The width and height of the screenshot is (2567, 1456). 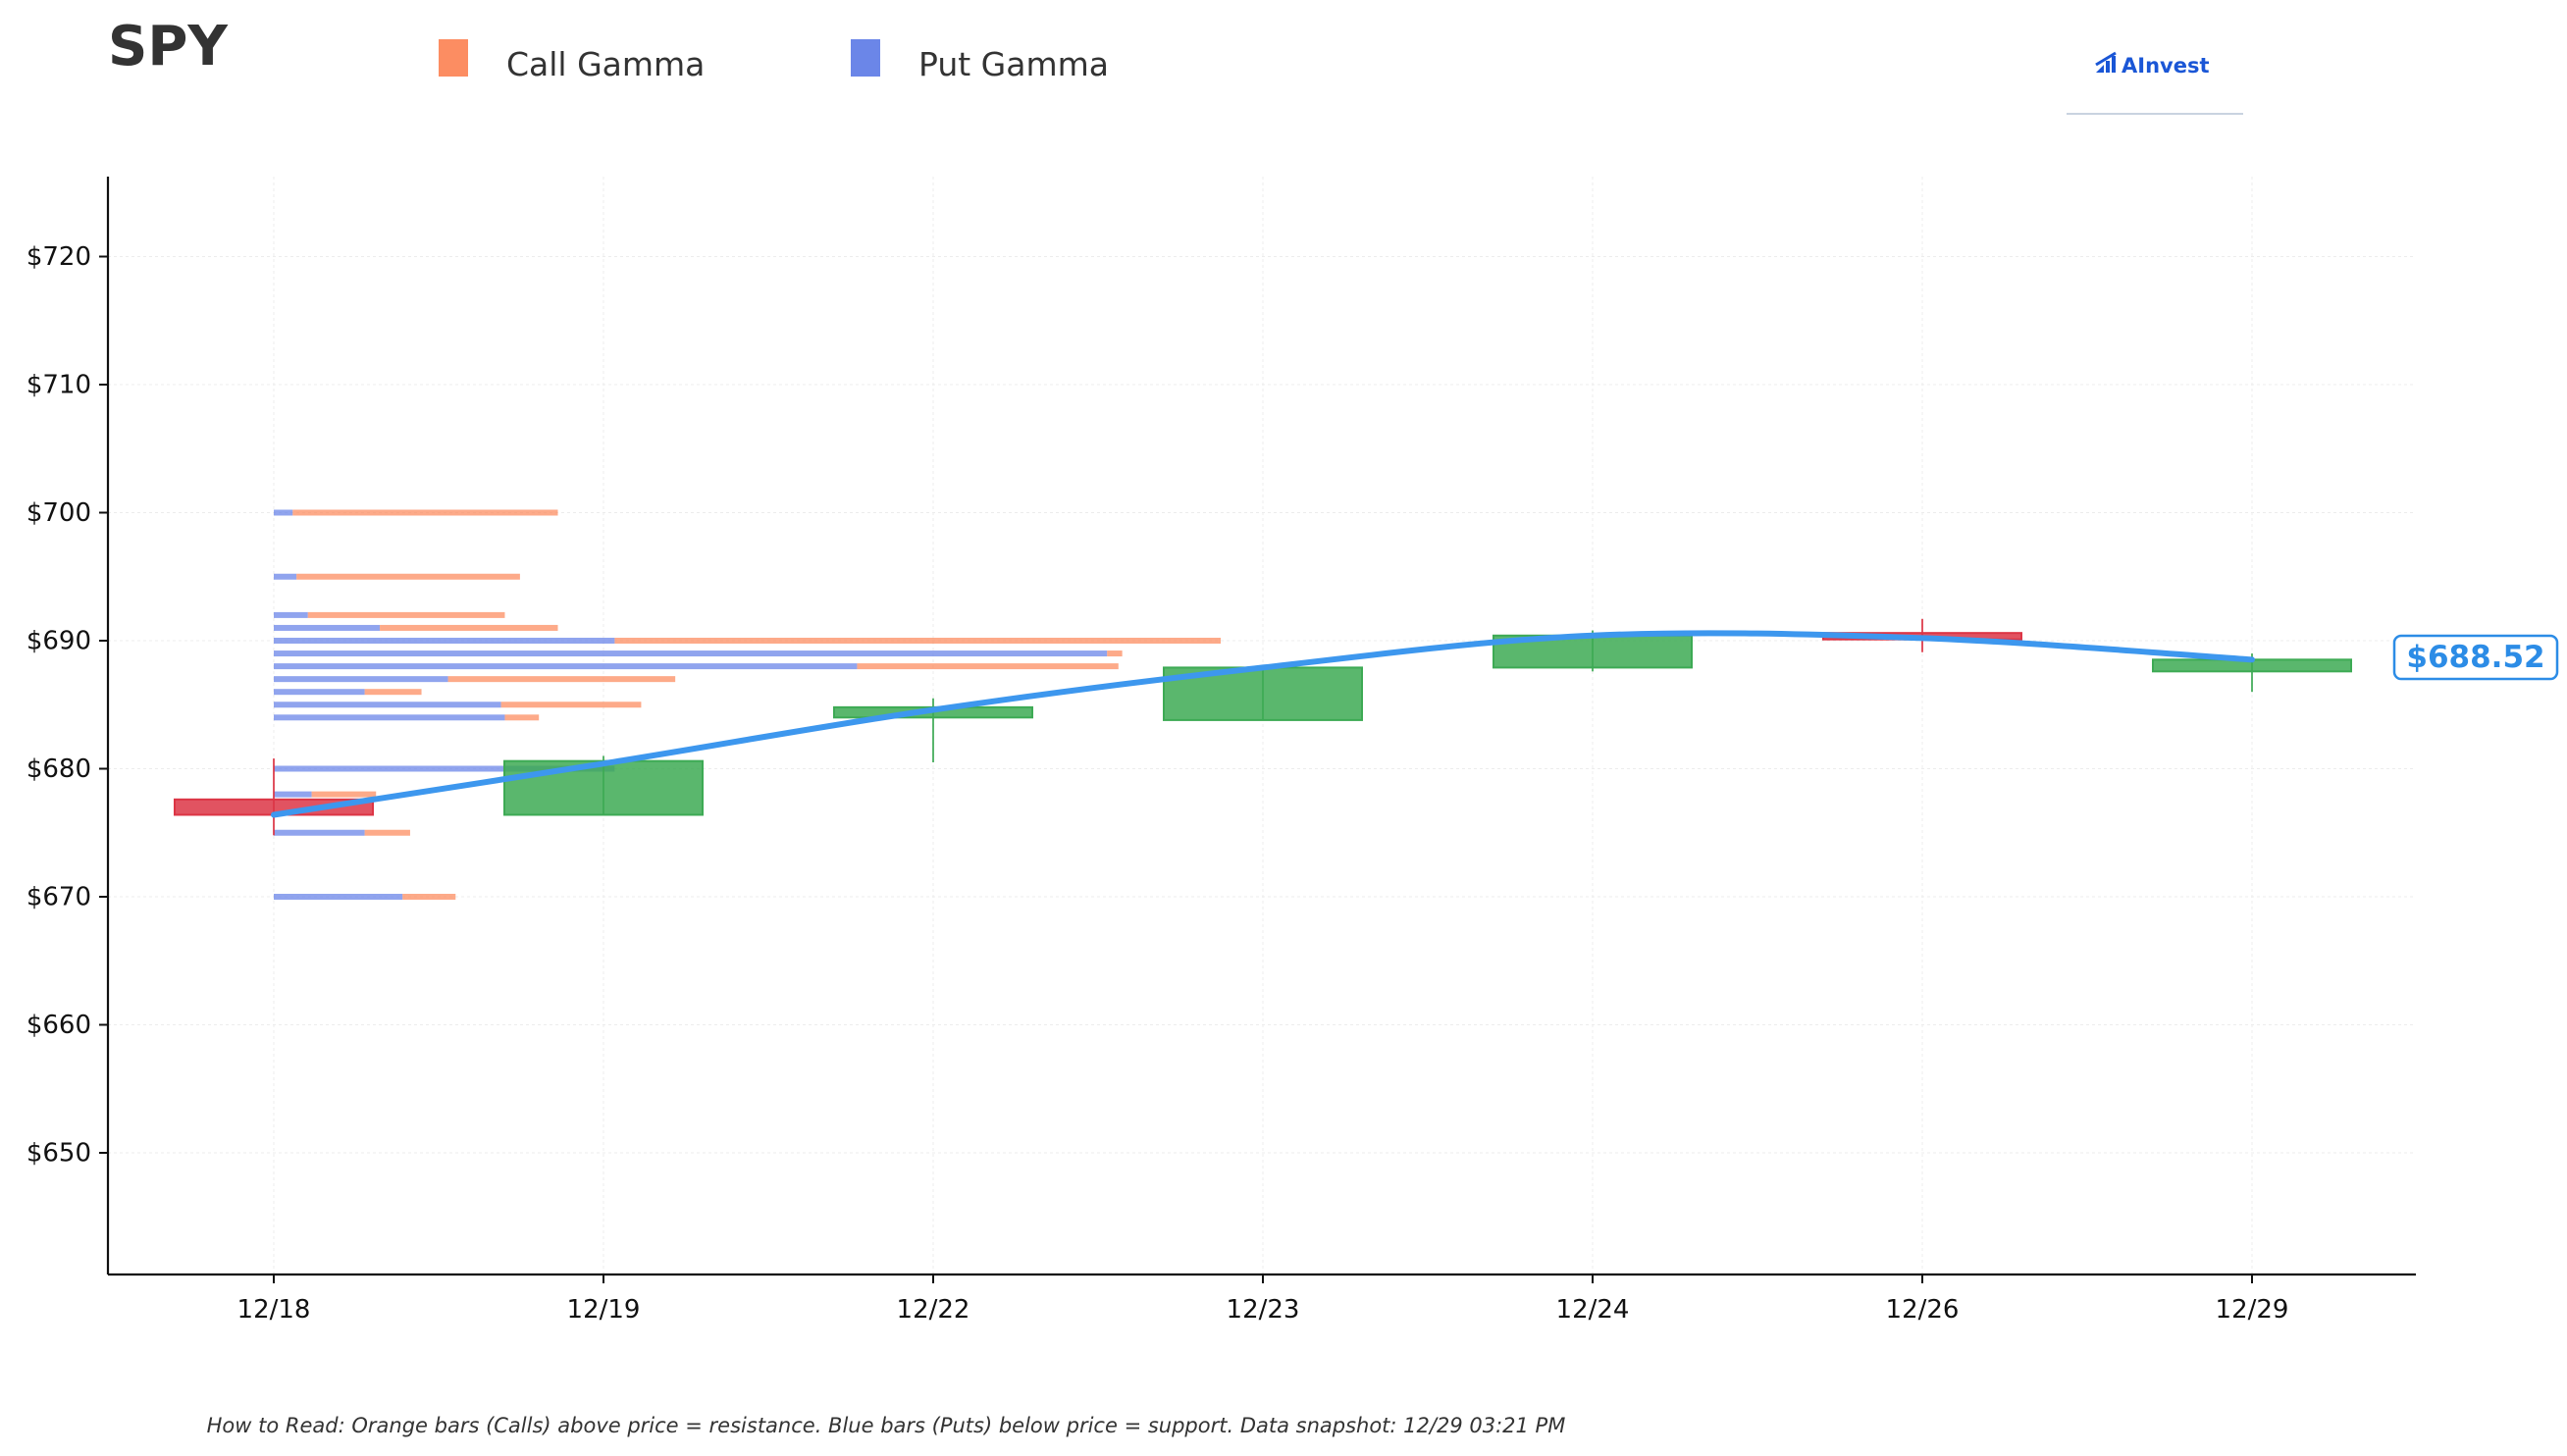 I want to click on x-tick-label: 12/29, so click(x=2252, y=1310).